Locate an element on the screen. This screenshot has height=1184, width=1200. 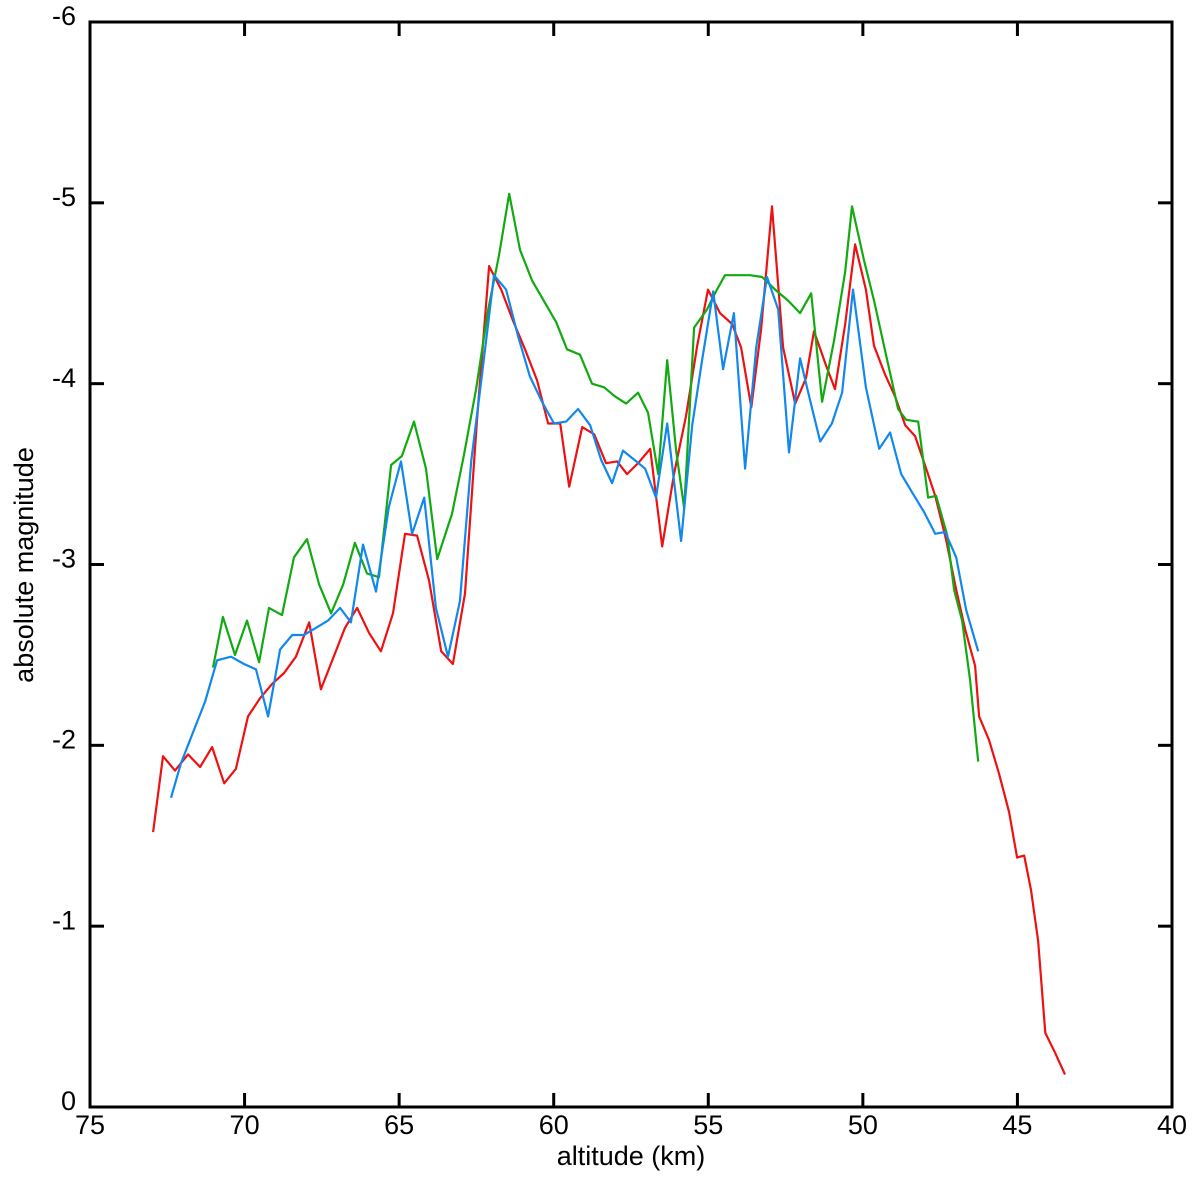
x-axis-label: altitude (km) is located at coordinates (631, 1156).